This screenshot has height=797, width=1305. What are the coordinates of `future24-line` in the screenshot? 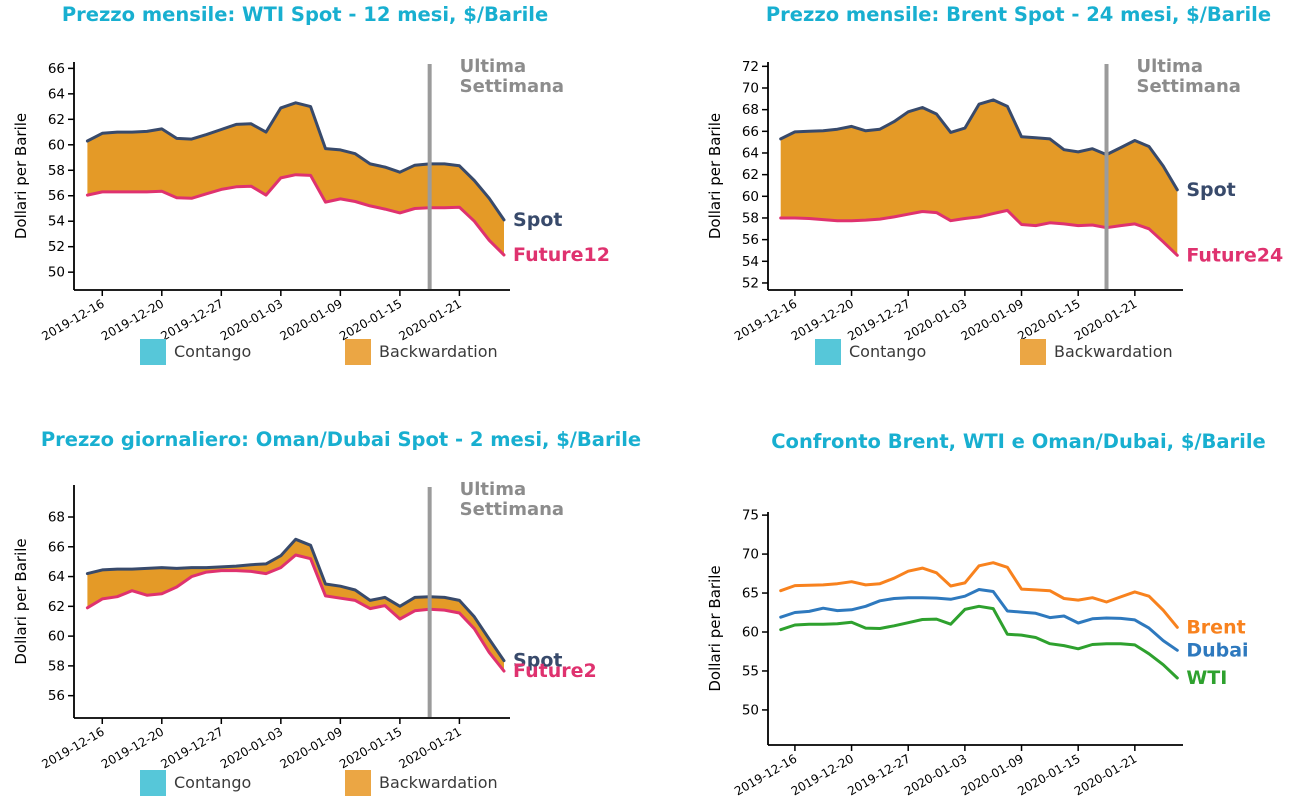 It's located at (979, 232).